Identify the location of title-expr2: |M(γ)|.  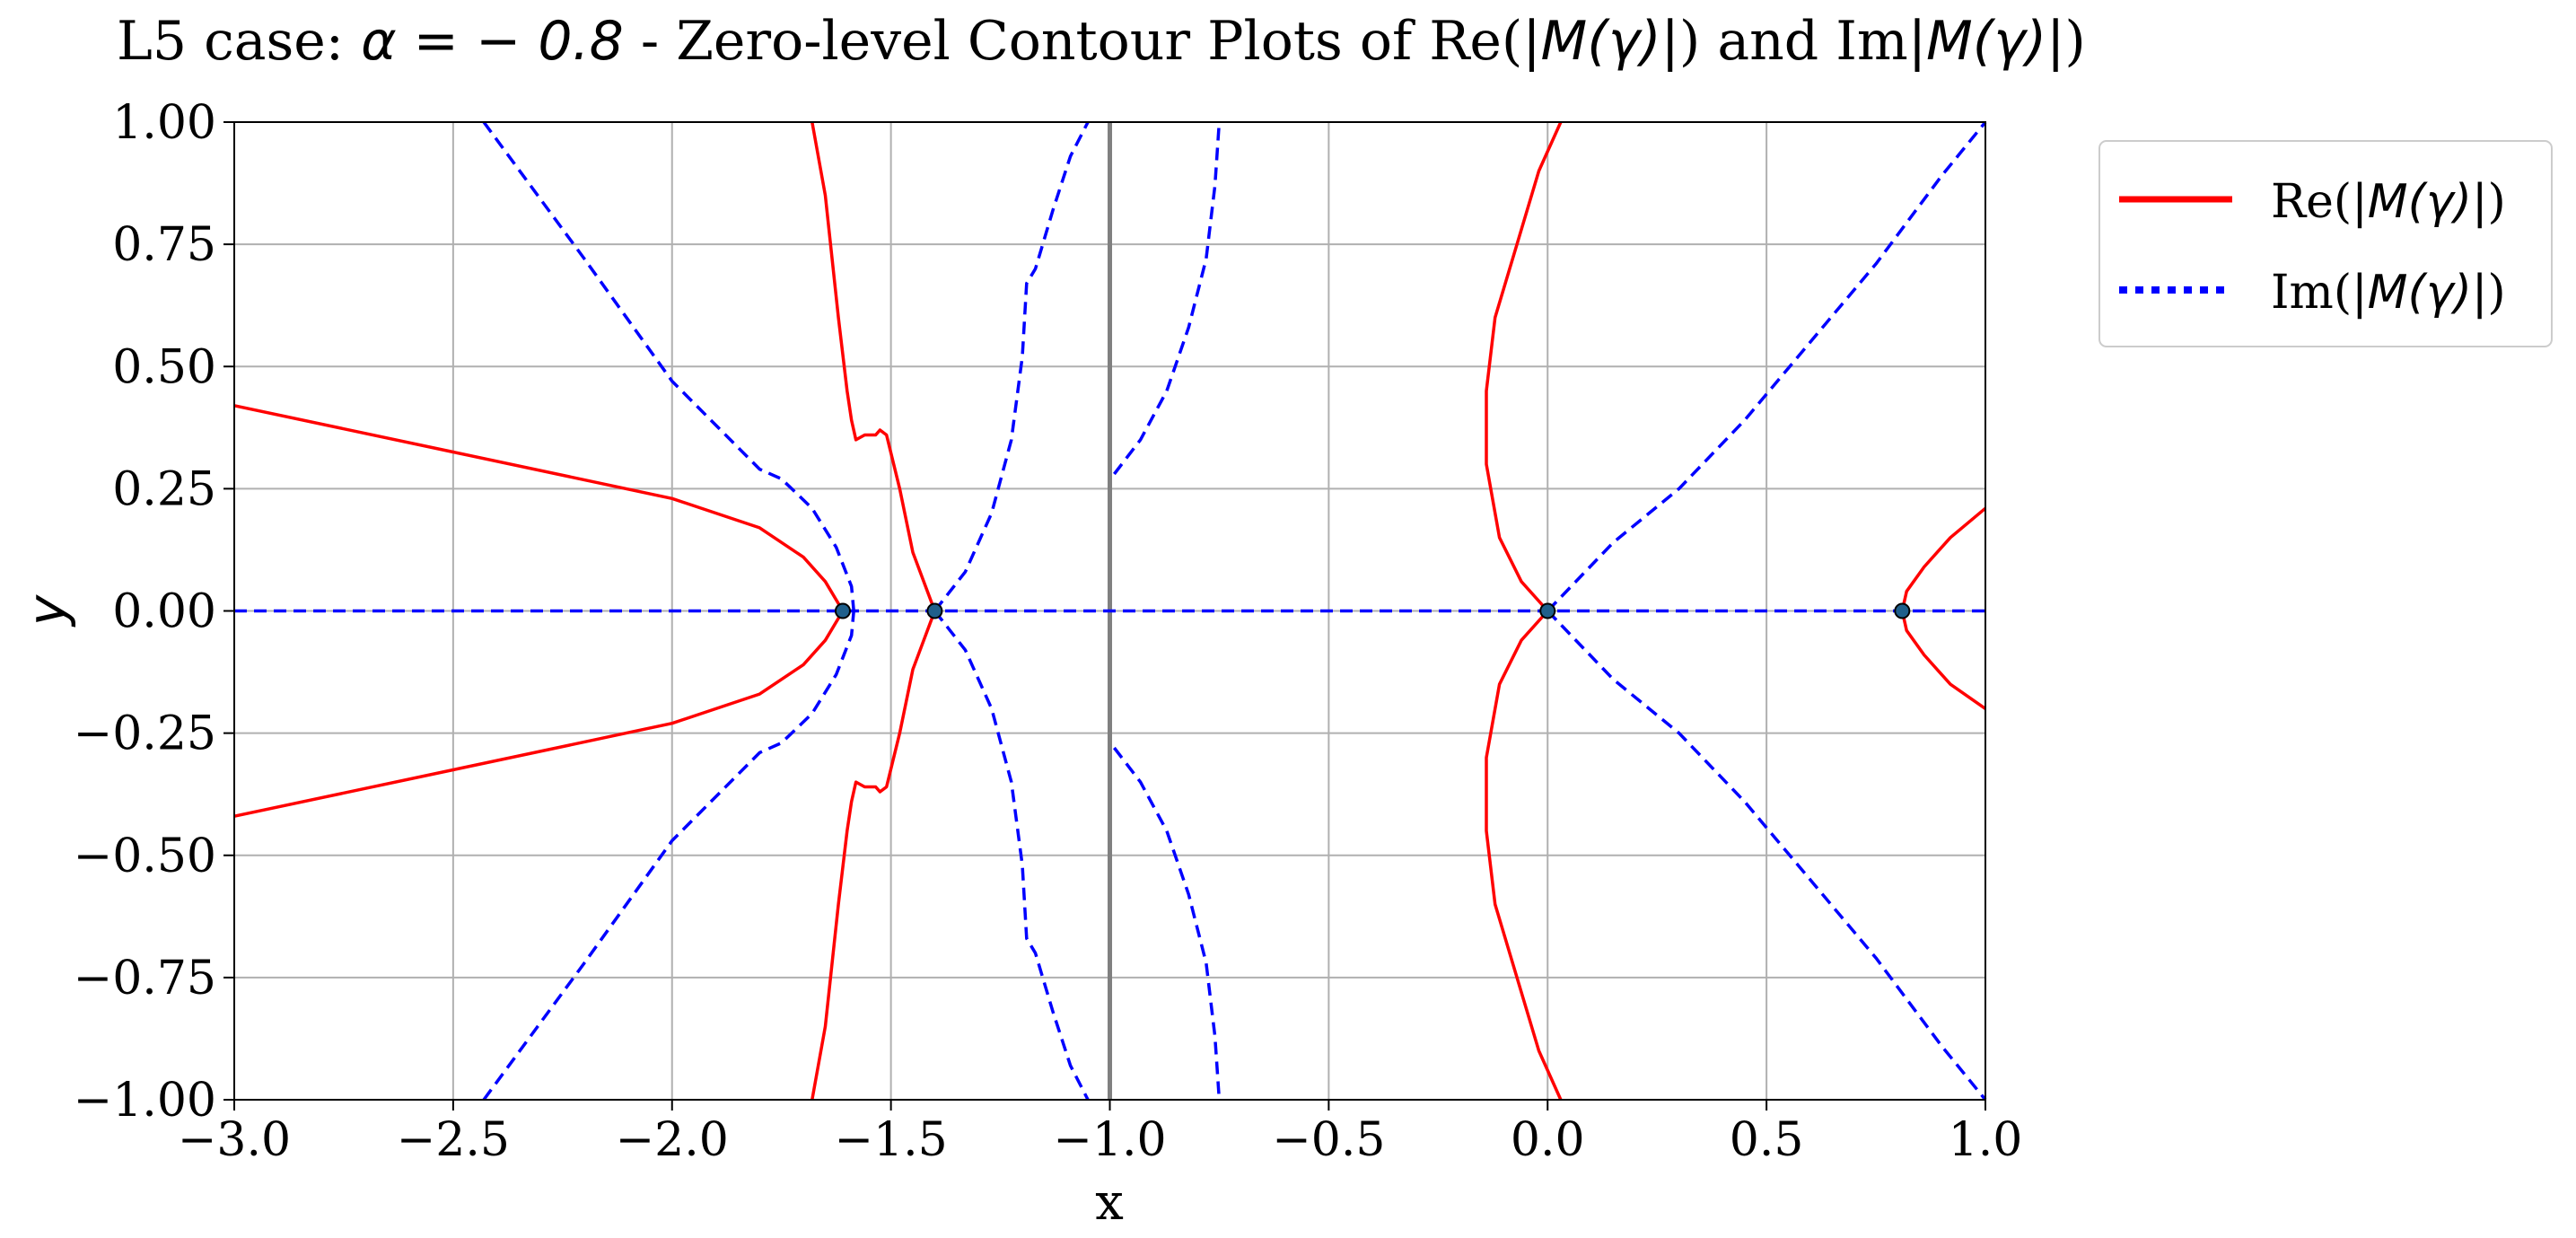
(1986, 42).